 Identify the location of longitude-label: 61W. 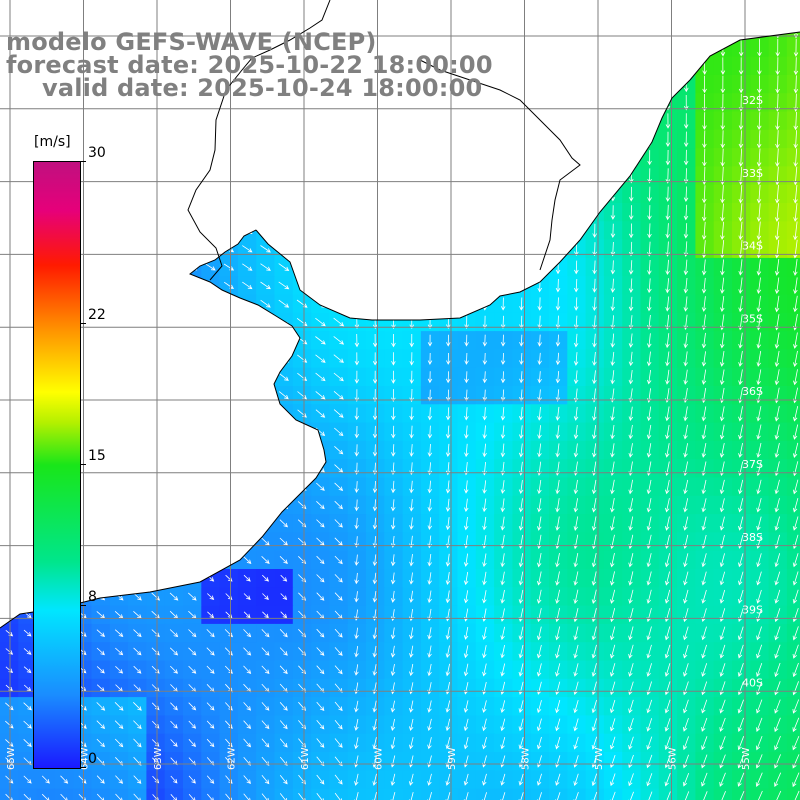
(305, 758).